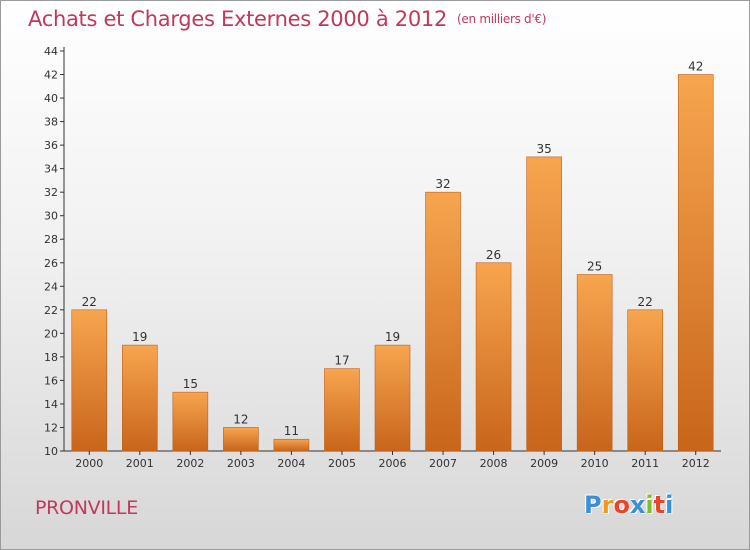 The width and height of the screenshot is (750, 550). What do you see at coordinates (493, 357) in the screenshot?
I see `bar-2008` at bounding box center [493, 357].